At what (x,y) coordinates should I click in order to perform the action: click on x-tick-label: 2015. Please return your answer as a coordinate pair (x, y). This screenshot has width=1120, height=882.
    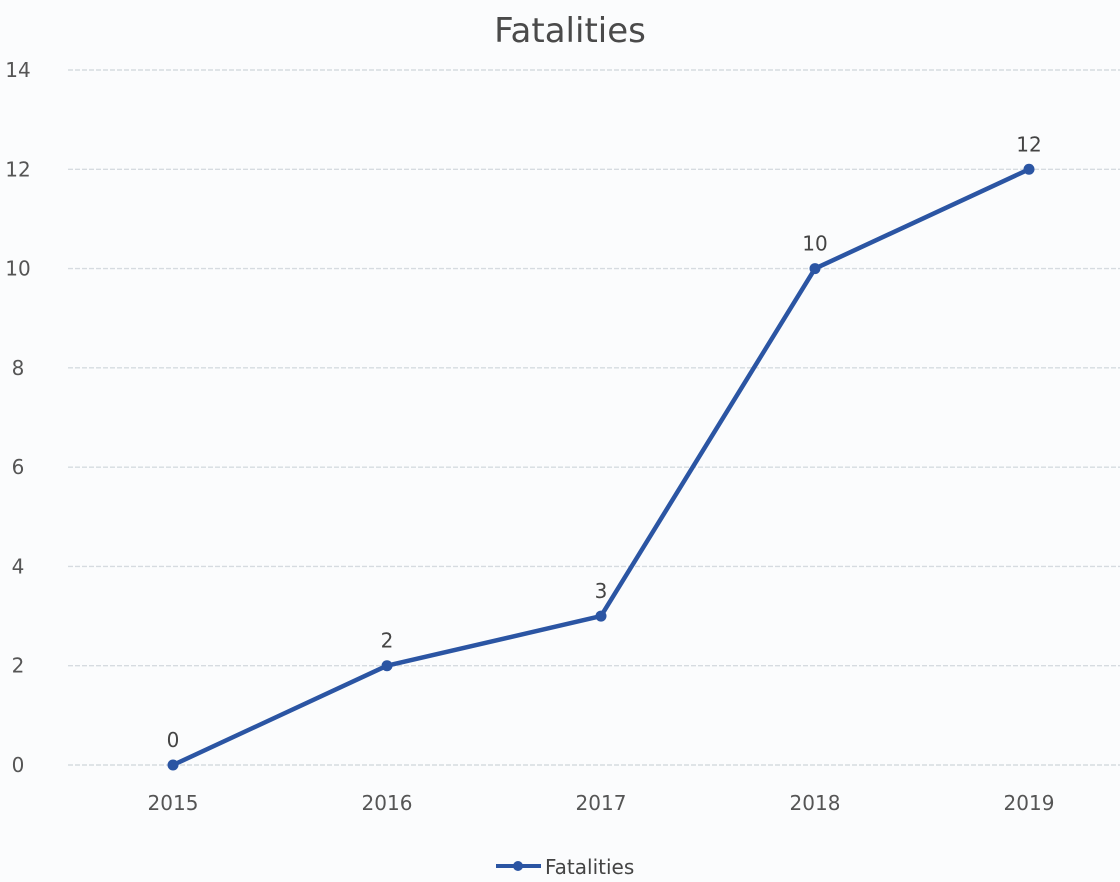
    Looking at the image, I should click on (173, 803).